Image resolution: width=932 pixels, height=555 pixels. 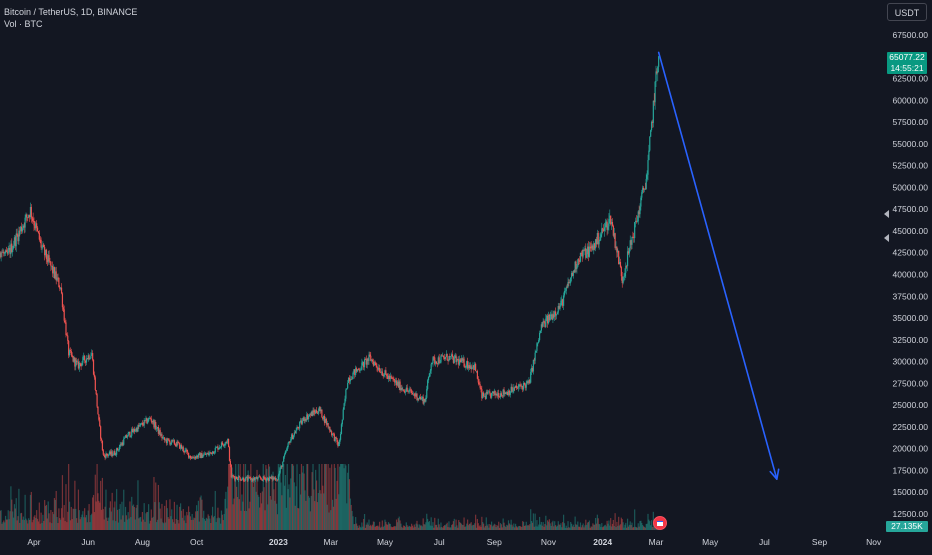 What do you see at coordinates (907, 12) in the screenshot?
I see `currency-button: USDT` at bounding box center [907, 12].